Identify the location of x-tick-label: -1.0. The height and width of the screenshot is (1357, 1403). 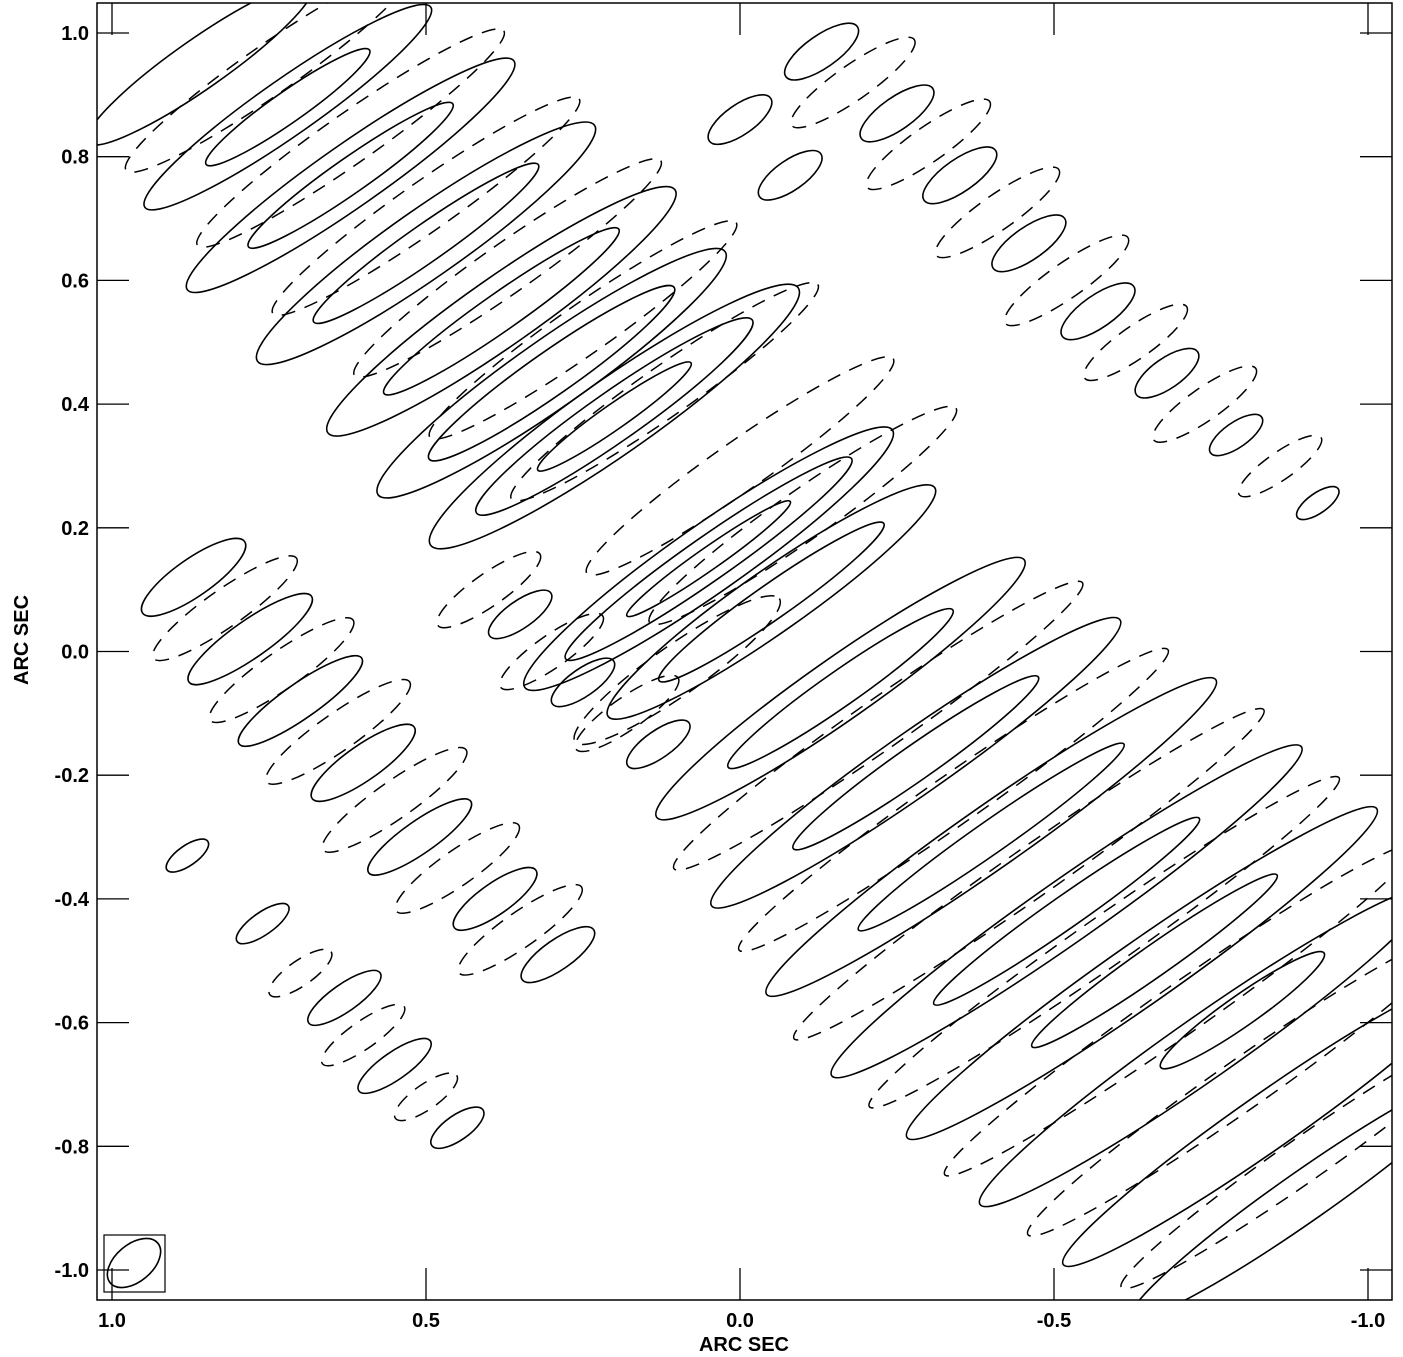
(1368, 1321).